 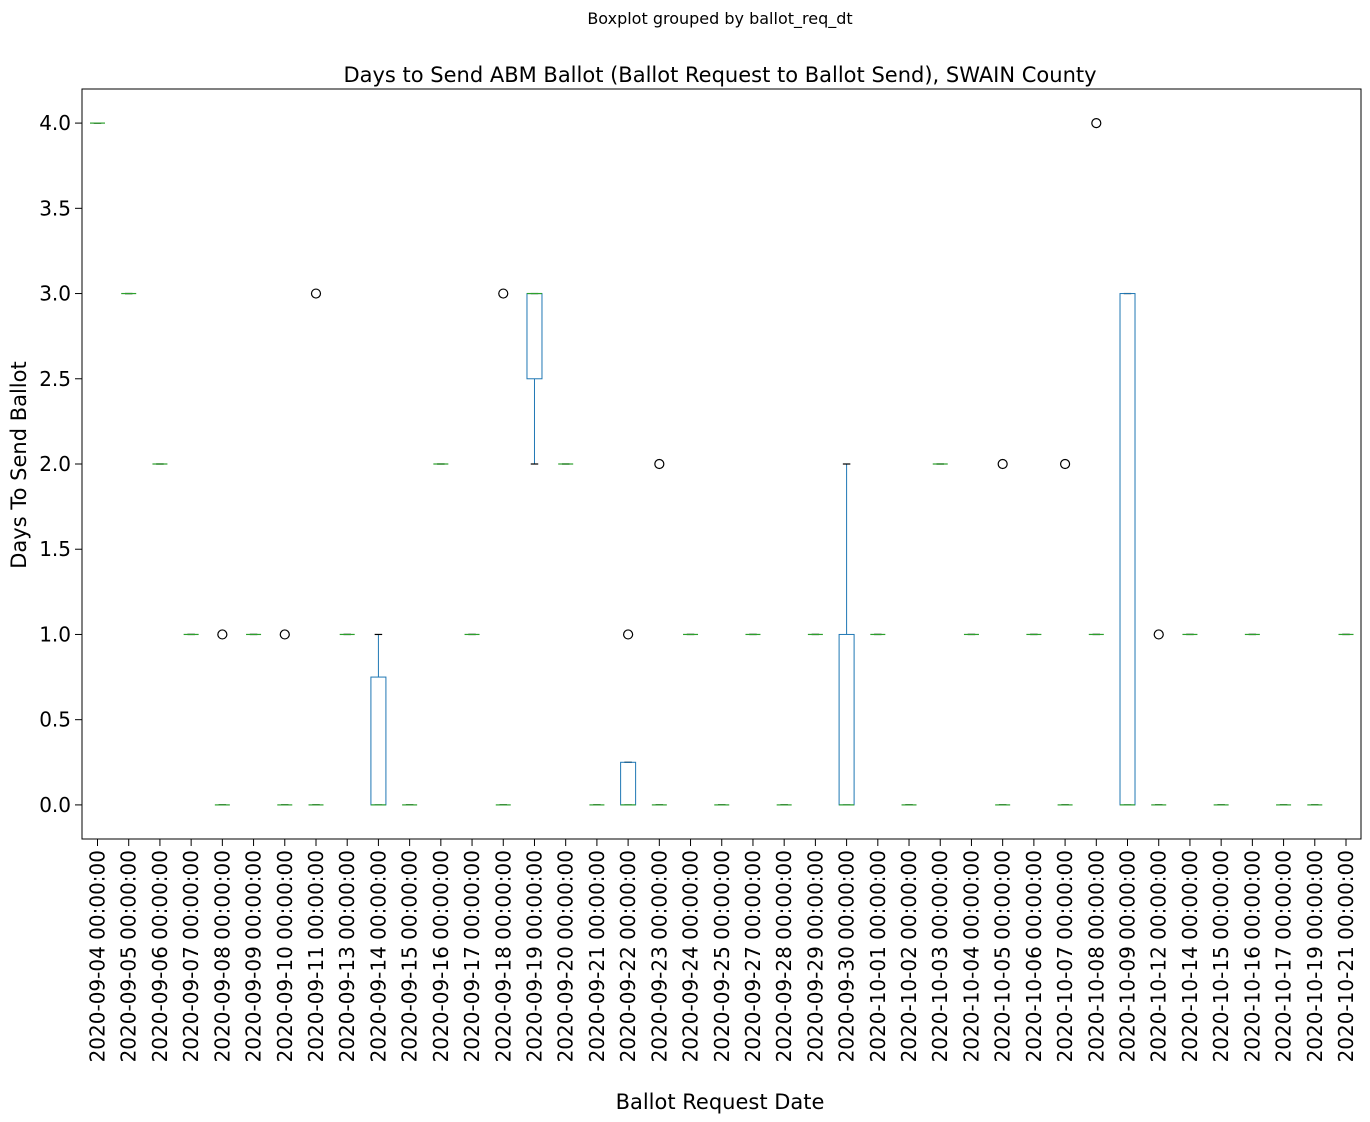 I want to click on y-tick-label: 3.5, so click(x=55, y=208).